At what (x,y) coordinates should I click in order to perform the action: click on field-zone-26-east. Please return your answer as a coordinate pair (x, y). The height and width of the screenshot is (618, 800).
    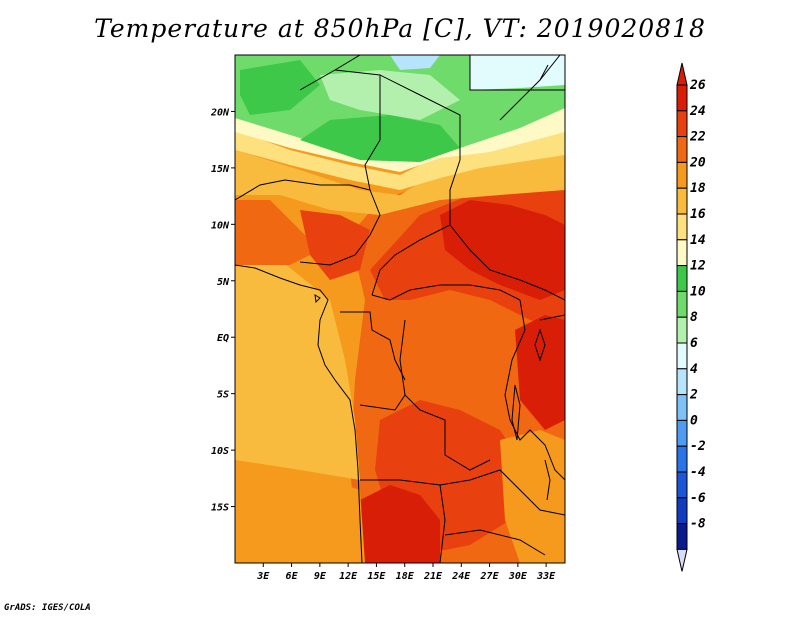
    Looking at the image, I should click on (540, 372).